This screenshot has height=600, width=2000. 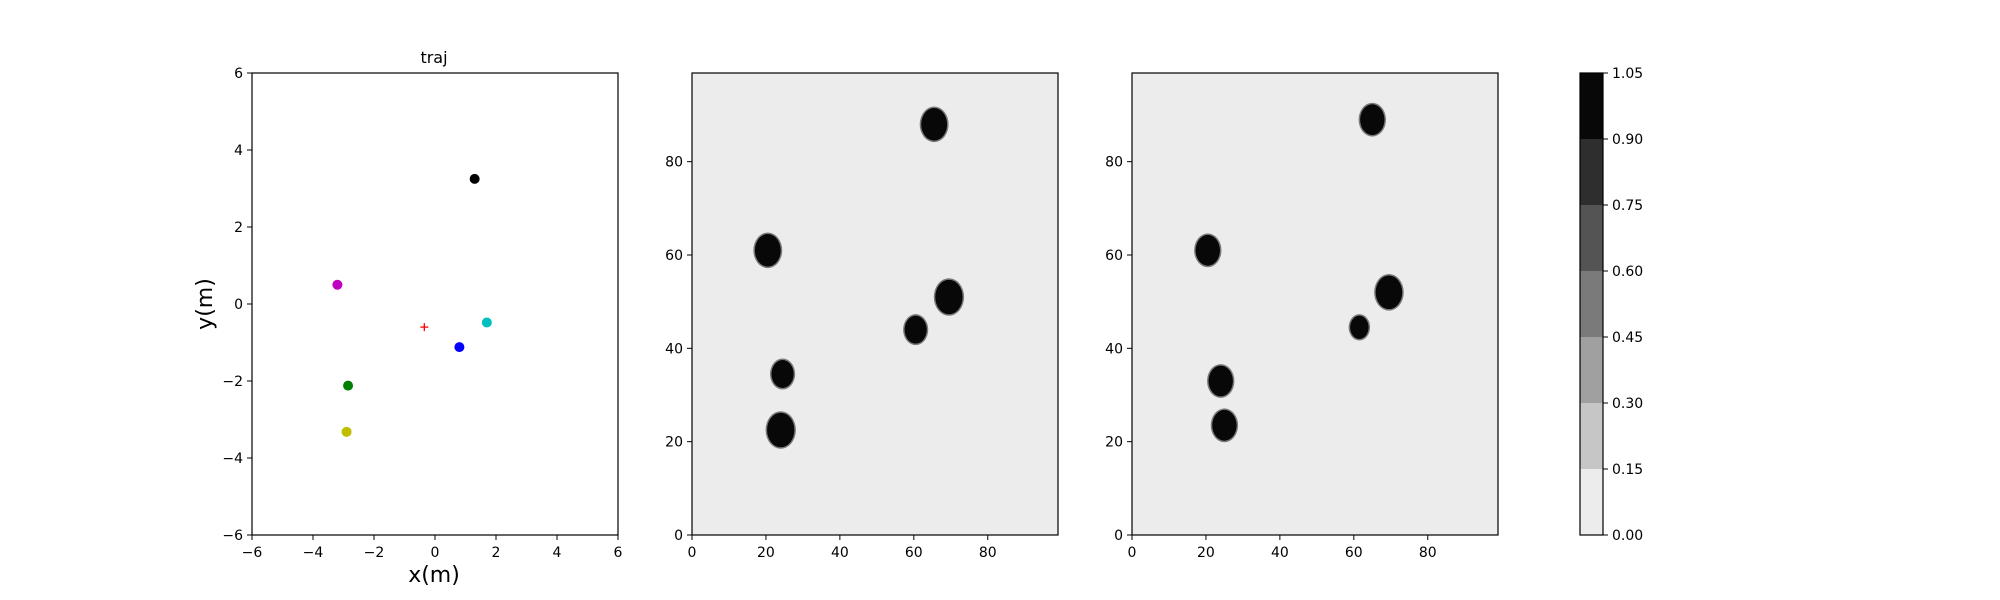 I want to click on colorbar-tick-label: 0.00, so click(x=1627, y=536).